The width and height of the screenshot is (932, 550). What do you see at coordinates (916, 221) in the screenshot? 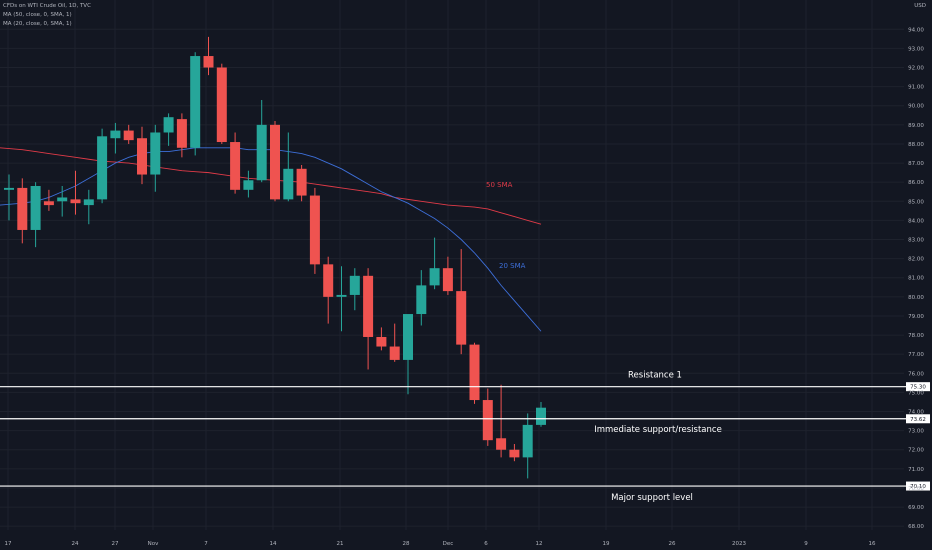
I see `price-tick-label: 84.00` at bounding box center [916, 221].